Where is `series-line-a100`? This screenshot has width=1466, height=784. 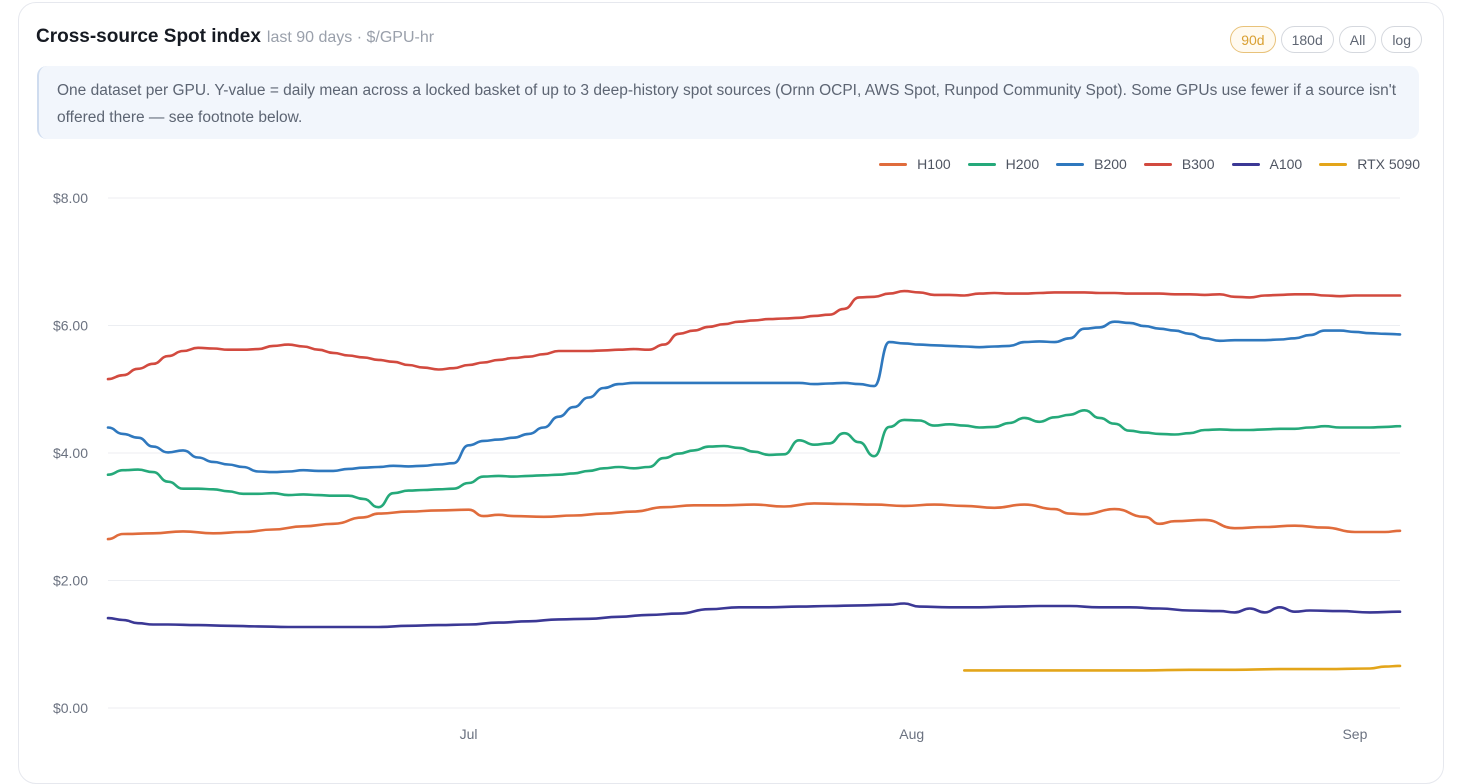 series-line-a100 is located at coordinates (754, 615).